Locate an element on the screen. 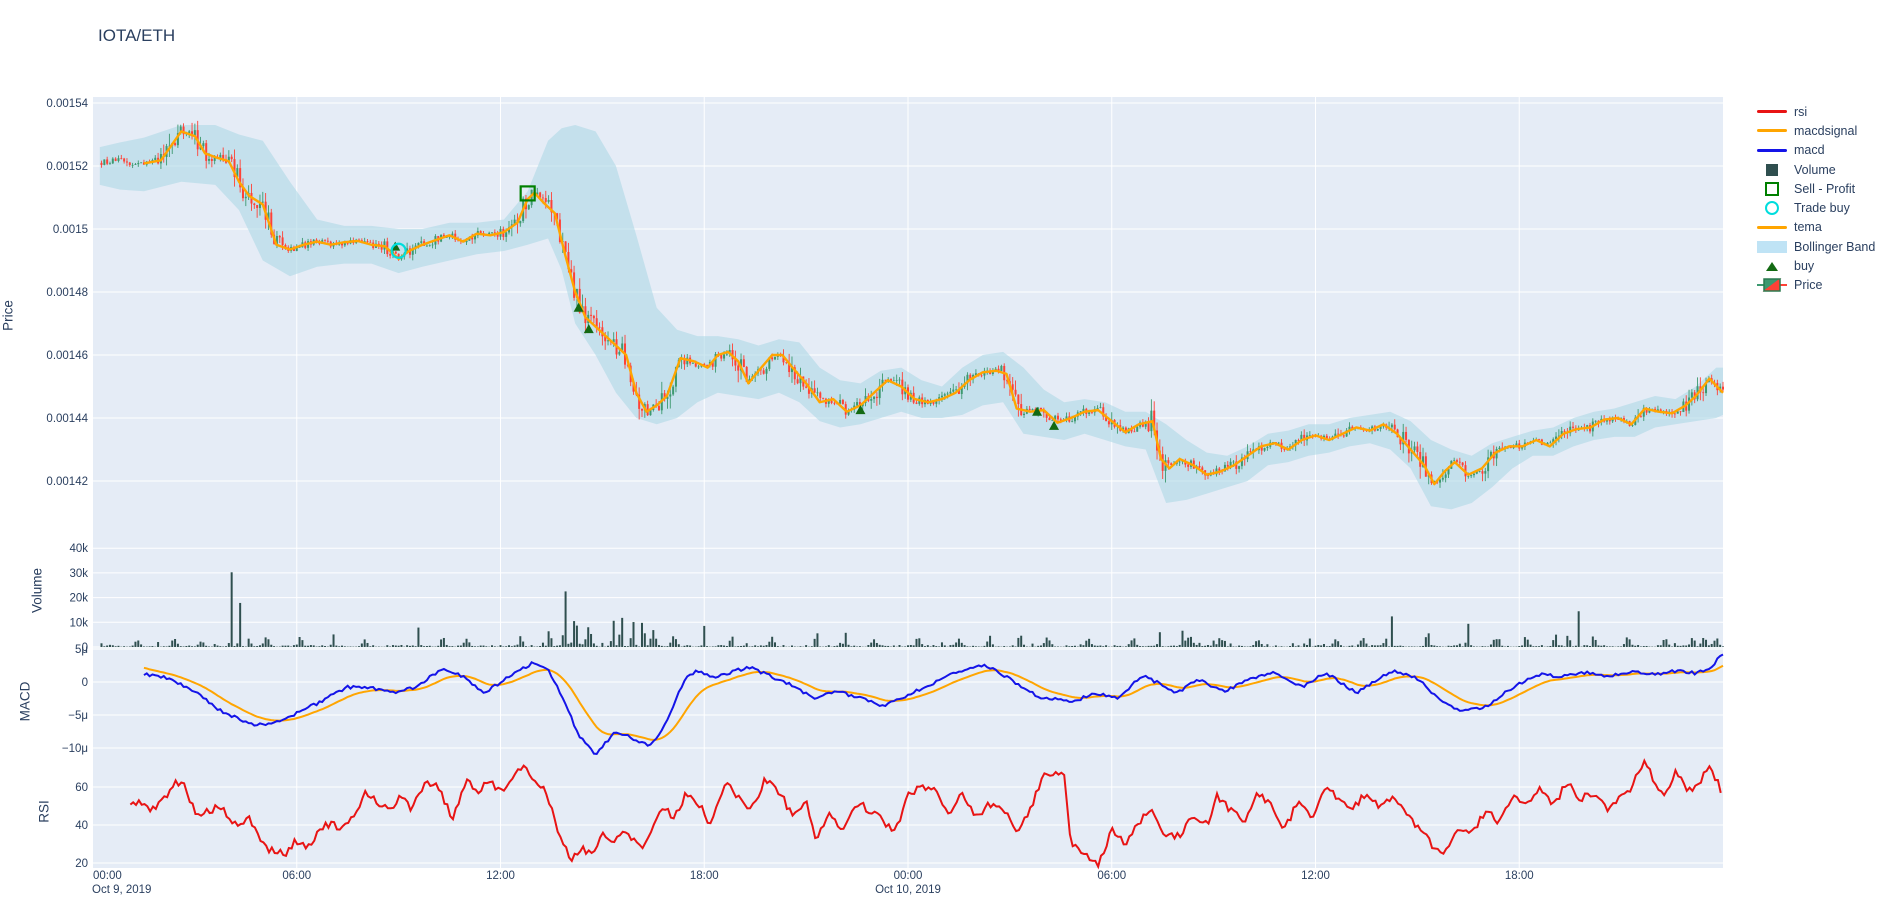  legend-item-rsi: rsi is located at coordinates (1815, 111).